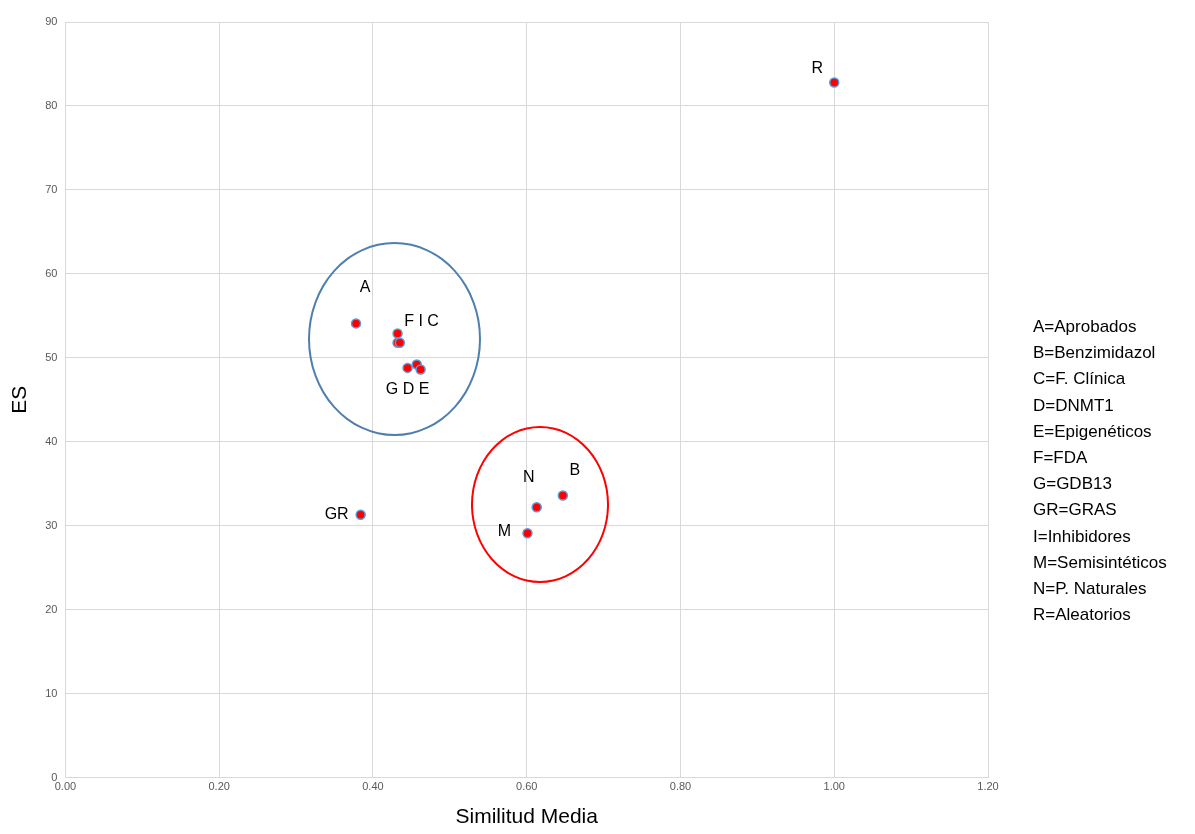 This screenshot has height=834, width=1195. I want to click on y-tick-label: 0, so click(54, 776).